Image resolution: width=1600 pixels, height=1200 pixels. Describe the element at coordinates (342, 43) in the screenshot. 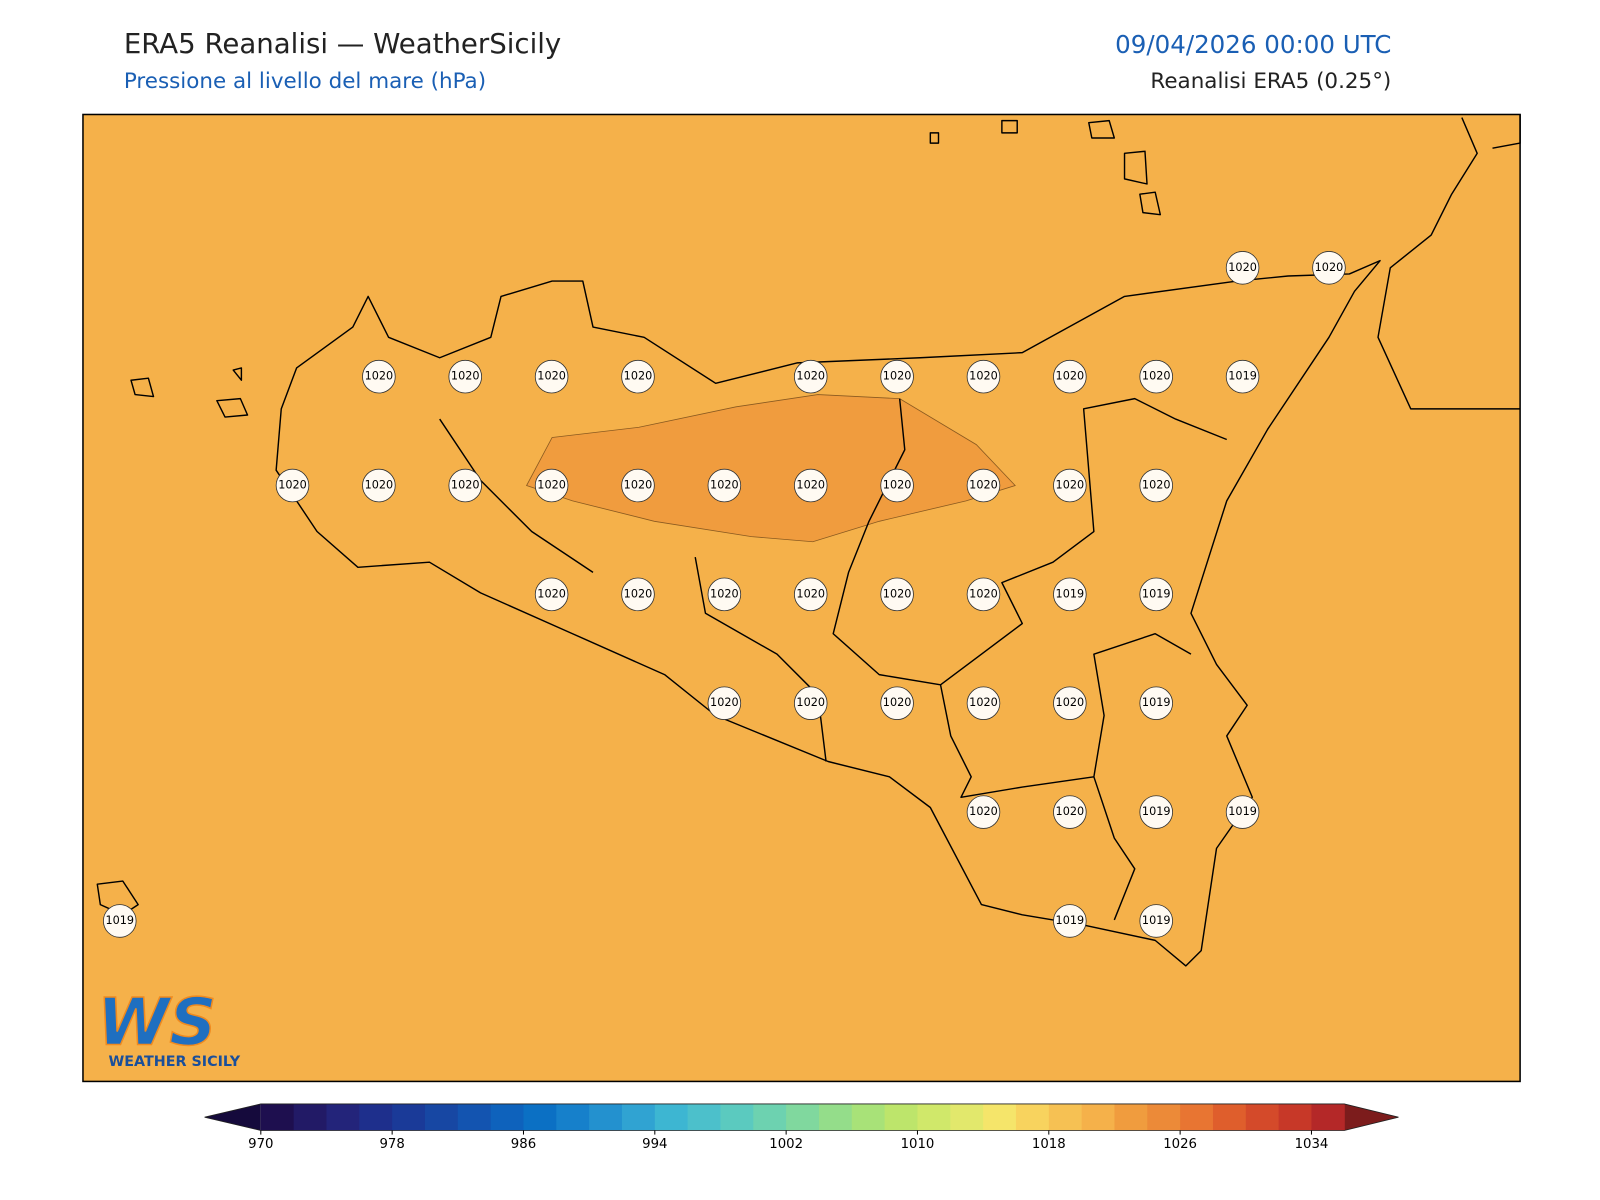

I see `title: ERA5 Reanalisi — WeatherSicily` at that location.